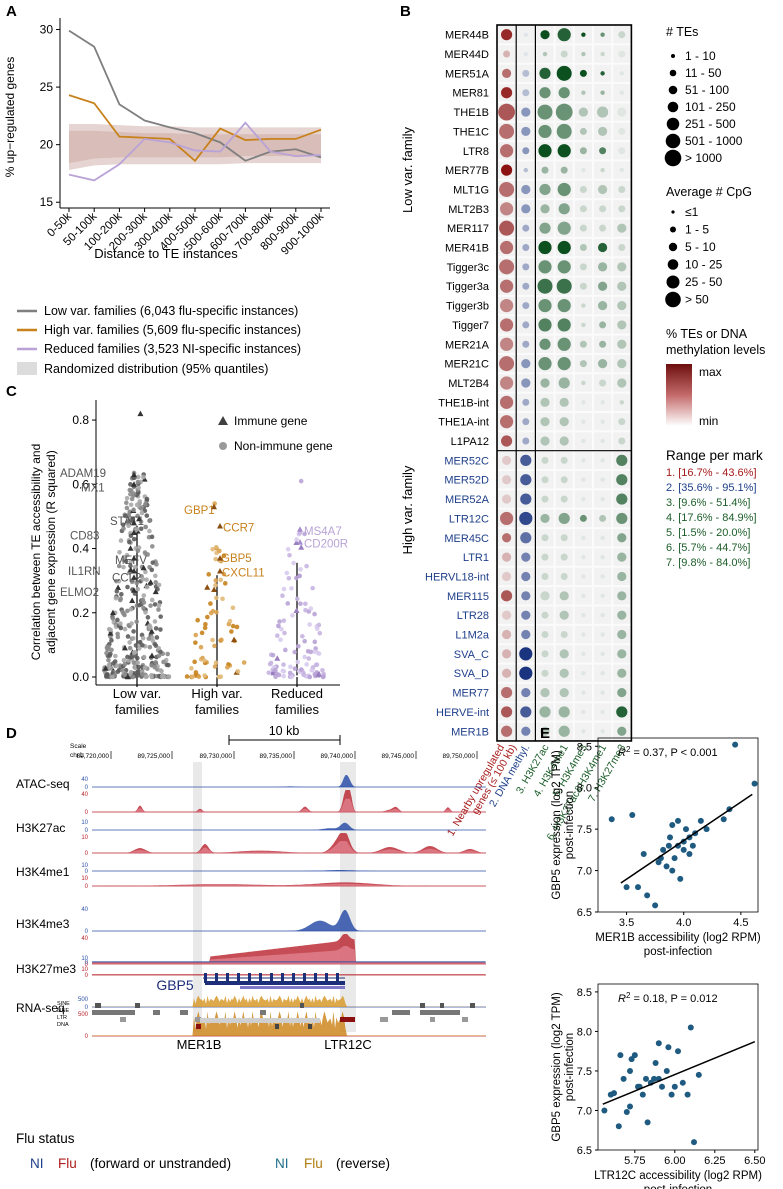 Image resolution: width=783 pixels, height=1189 pixels. What do you see at coordinates (195, 95) in the screenshot?
I see `panel-a-line-low` at bounding box center [195, 95].